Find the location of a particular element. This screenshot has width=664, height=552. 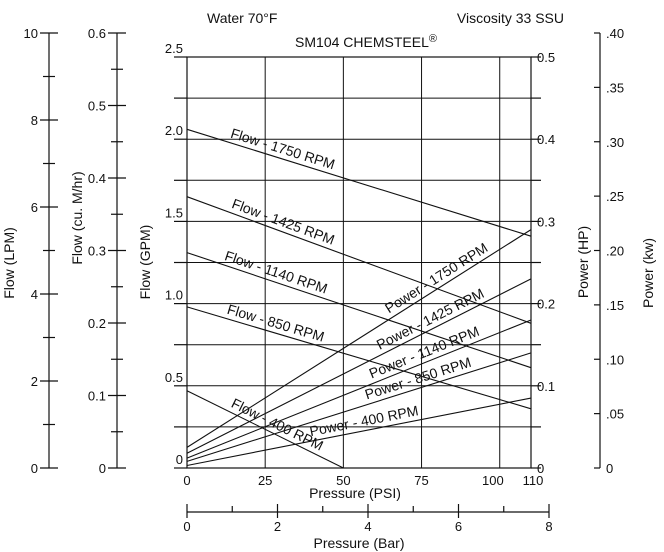

flow_m3_axis-tick-label: 0.1 is located at coordinates (97, 396).